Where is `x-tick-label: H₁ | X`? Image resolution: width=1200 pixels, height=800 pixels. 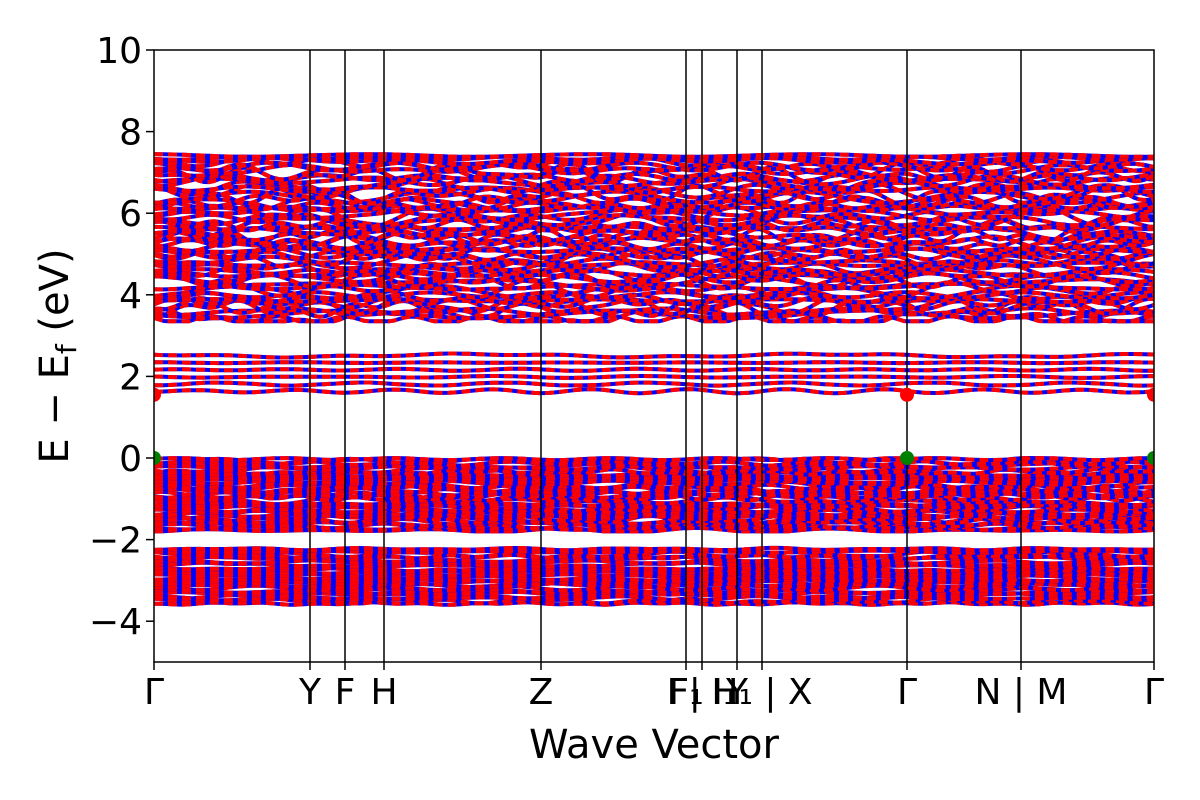
x-tick-label: H₁ | X is located at coordinates (761, 692).